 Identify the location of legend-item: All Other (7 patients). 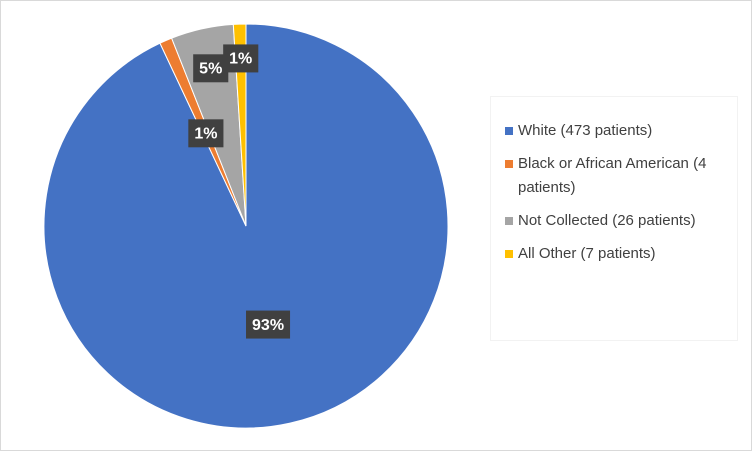
(614, 254).